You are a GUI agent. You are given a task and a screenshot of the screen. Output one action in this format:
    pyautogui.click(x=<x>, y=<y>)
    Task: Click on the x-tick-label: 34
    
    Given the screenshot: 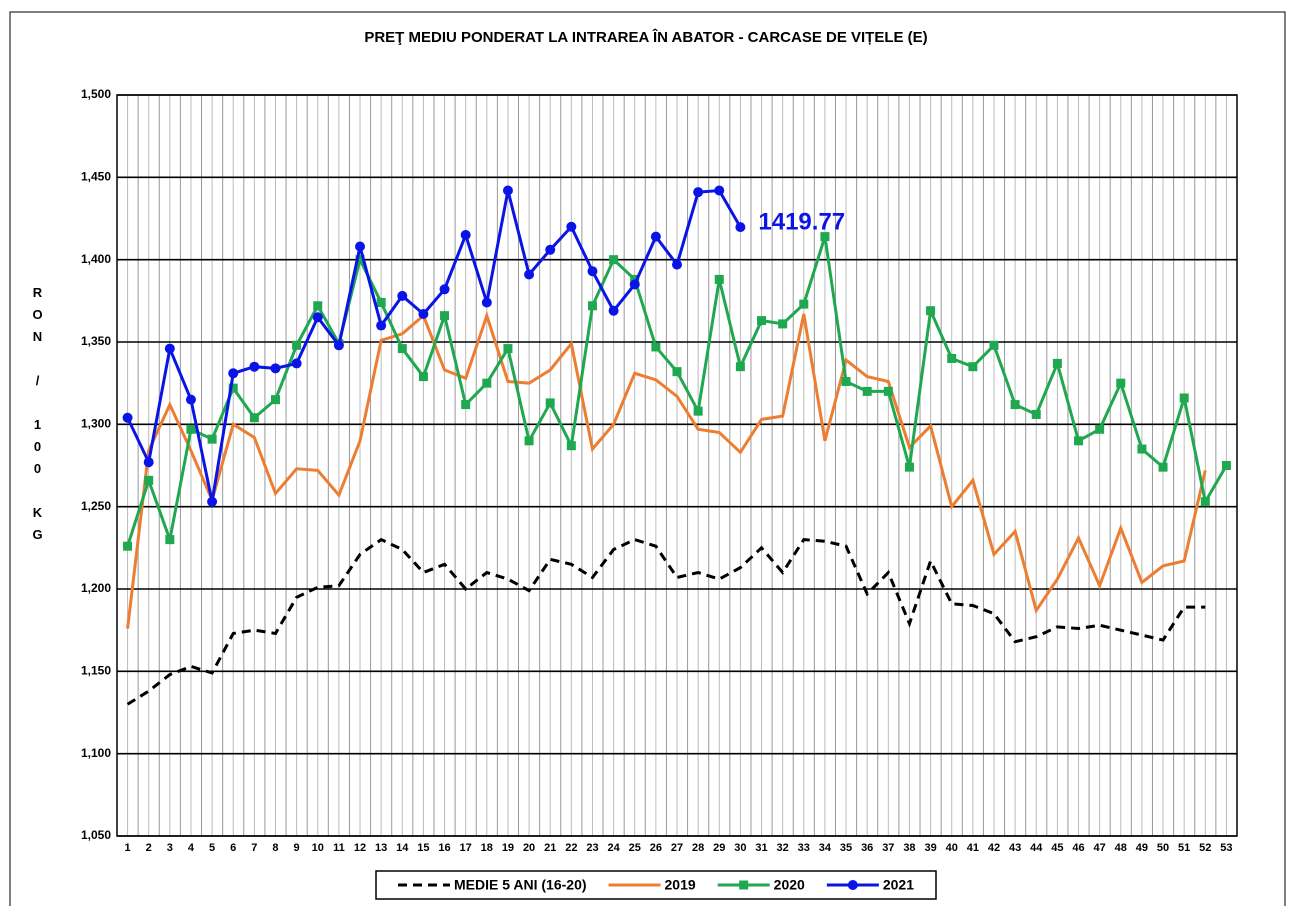 What is the action you would take?
    pyautogui.click(x=825, y=848)
    